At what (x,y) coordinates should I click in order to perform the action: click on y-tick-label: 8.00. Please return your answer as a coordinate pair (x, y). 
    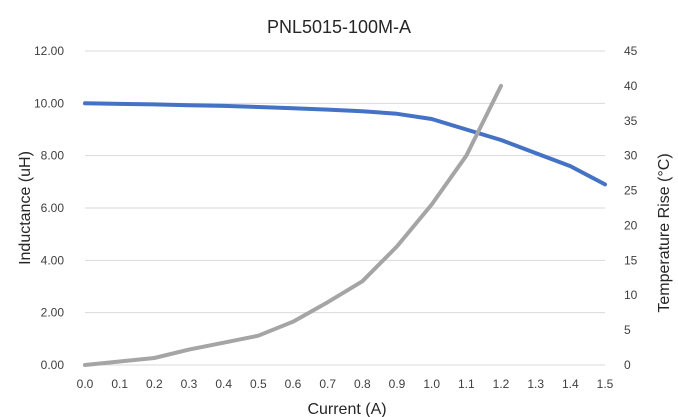
    Looking at the image, I should click on (53, 156).